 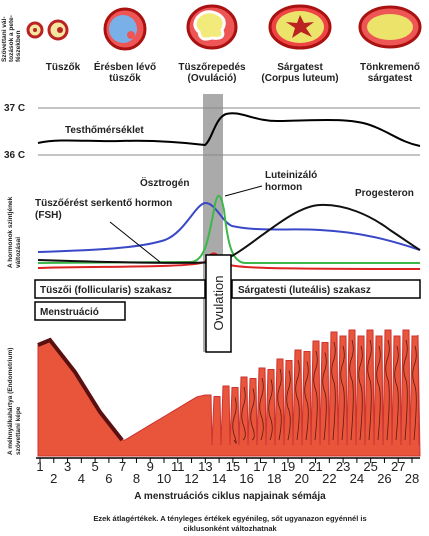 I want to click on day-label: 16, so click(x=246, y=478).